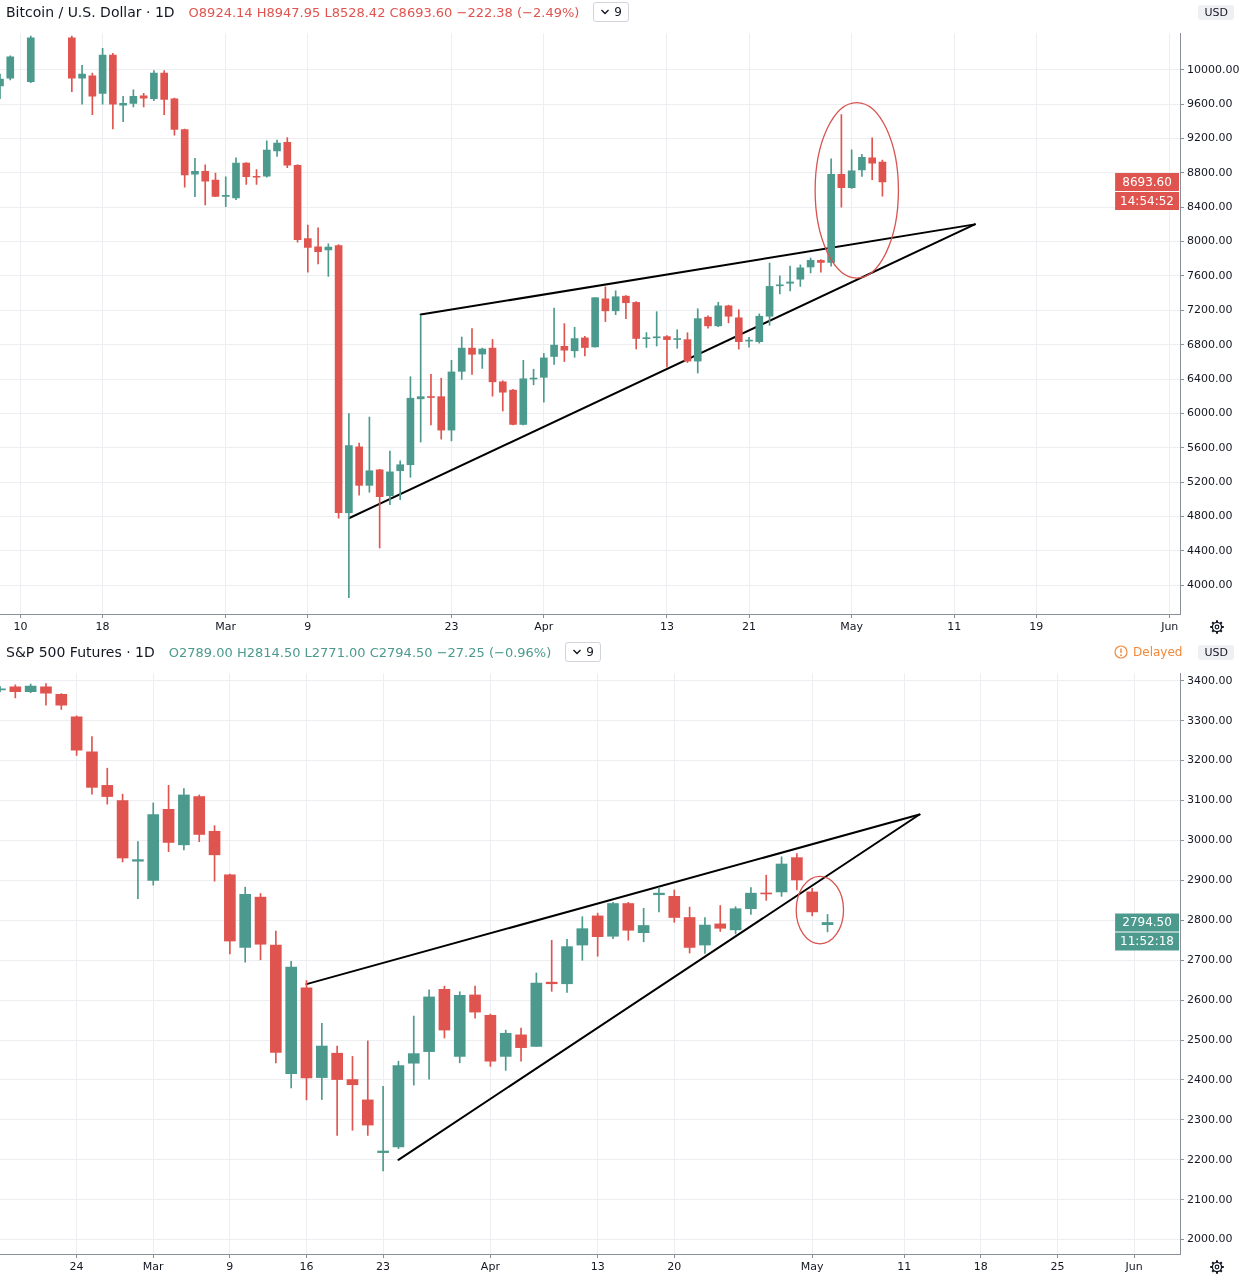  What do you see at coordinates (1210, 344) in the screenshot?
I see `y-tick-label: 6800.00` at bounding box center [1210, 344].